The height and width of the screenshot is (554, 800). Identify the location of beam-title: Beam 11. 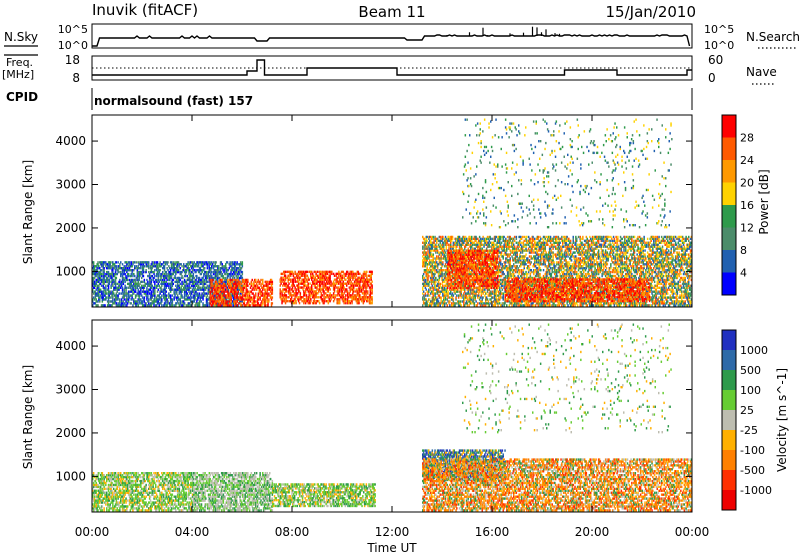
(391, 12).